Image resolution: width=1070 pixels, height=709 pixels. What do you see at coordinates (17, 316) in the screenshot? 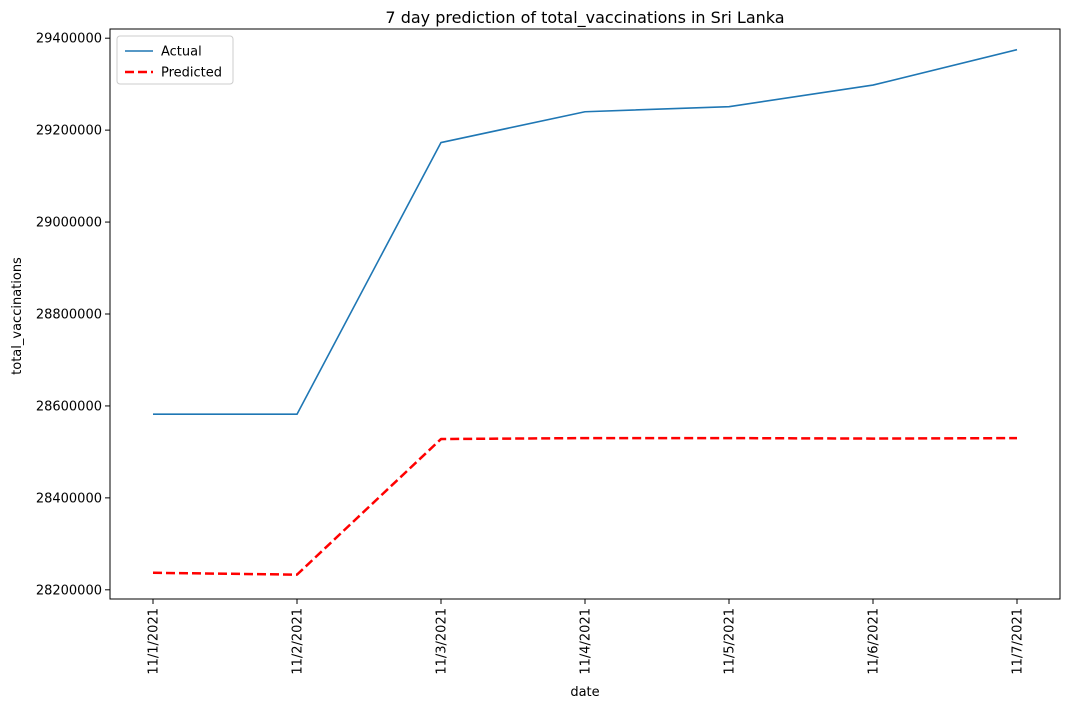
I see `y-axis-label: total_vaccinations` at bounding box center [17, 316].